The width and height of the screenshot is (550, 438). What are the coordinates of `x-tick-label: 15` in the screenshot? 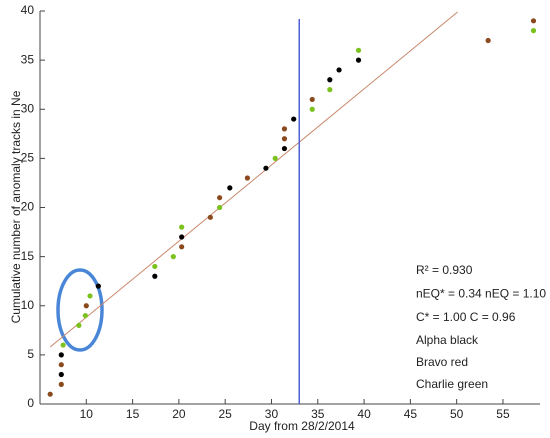 It's located at (133, 414).